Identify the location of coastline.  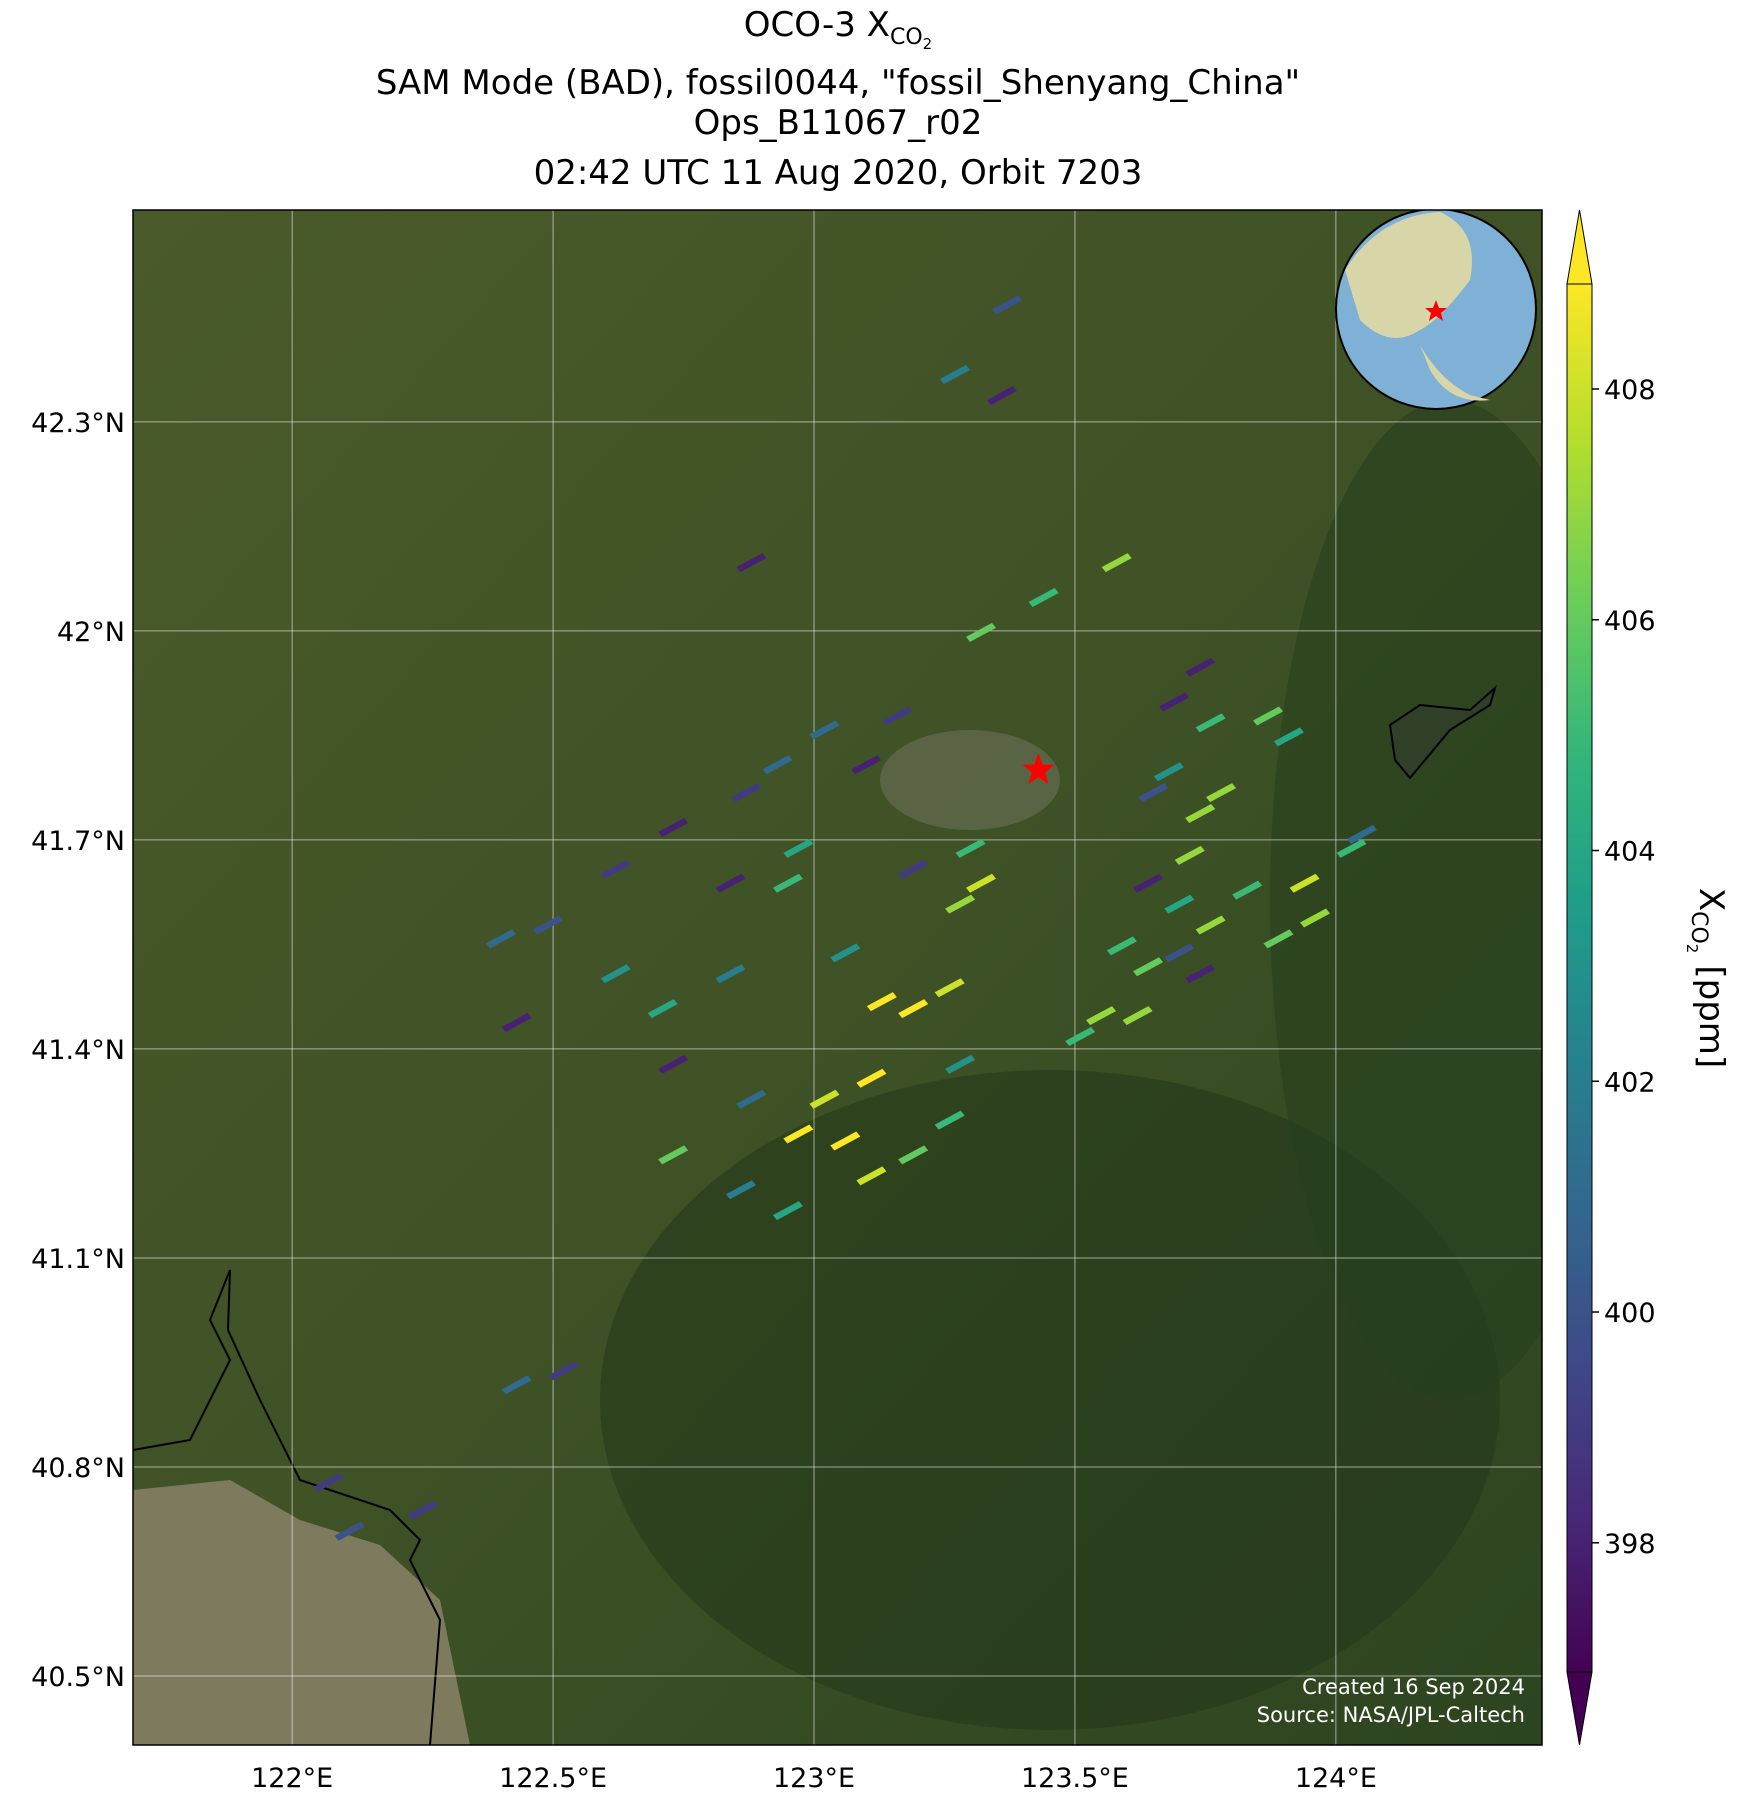
(287, 1507).